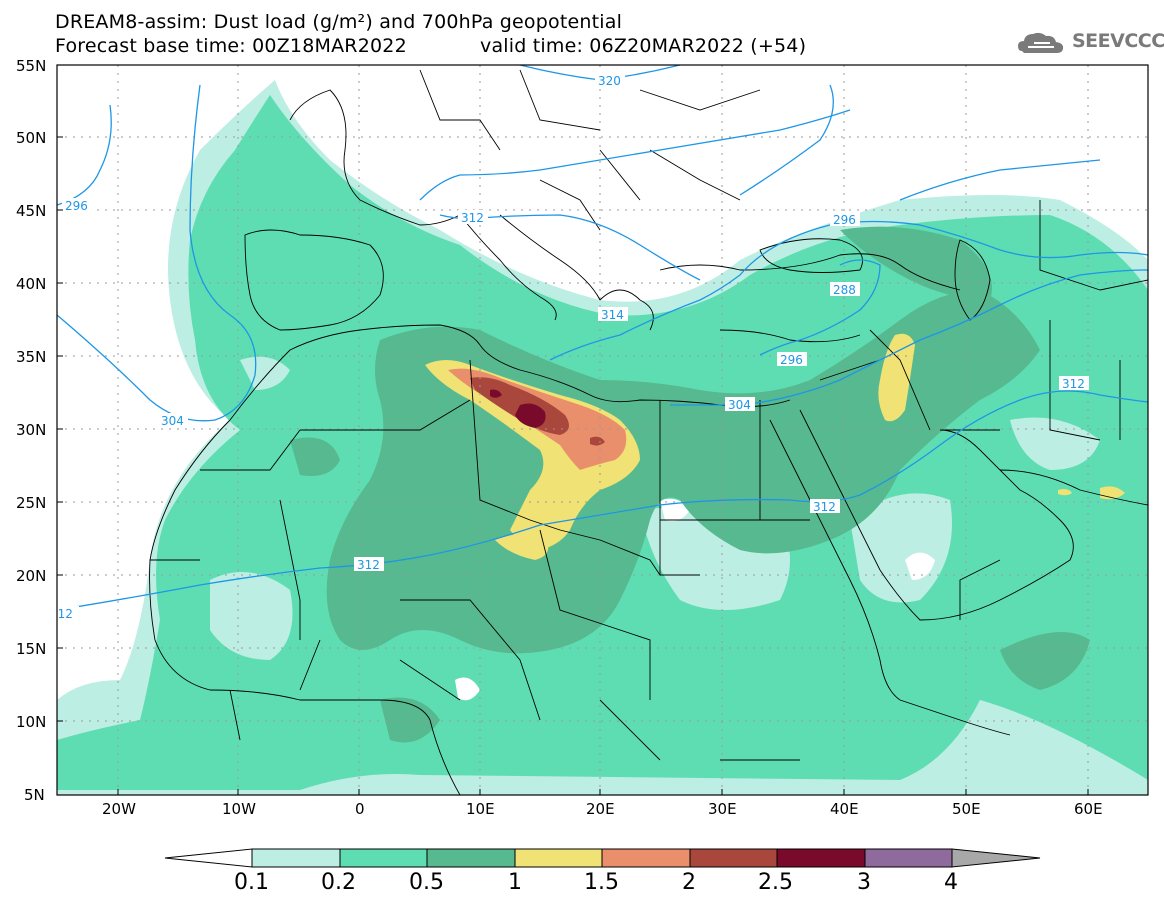 This screenshot has height=907, width=1165. What do you see at coordinates (360, 809) in the screenshot?
I see `lon-label: 0` at bounding box center [360, 809].